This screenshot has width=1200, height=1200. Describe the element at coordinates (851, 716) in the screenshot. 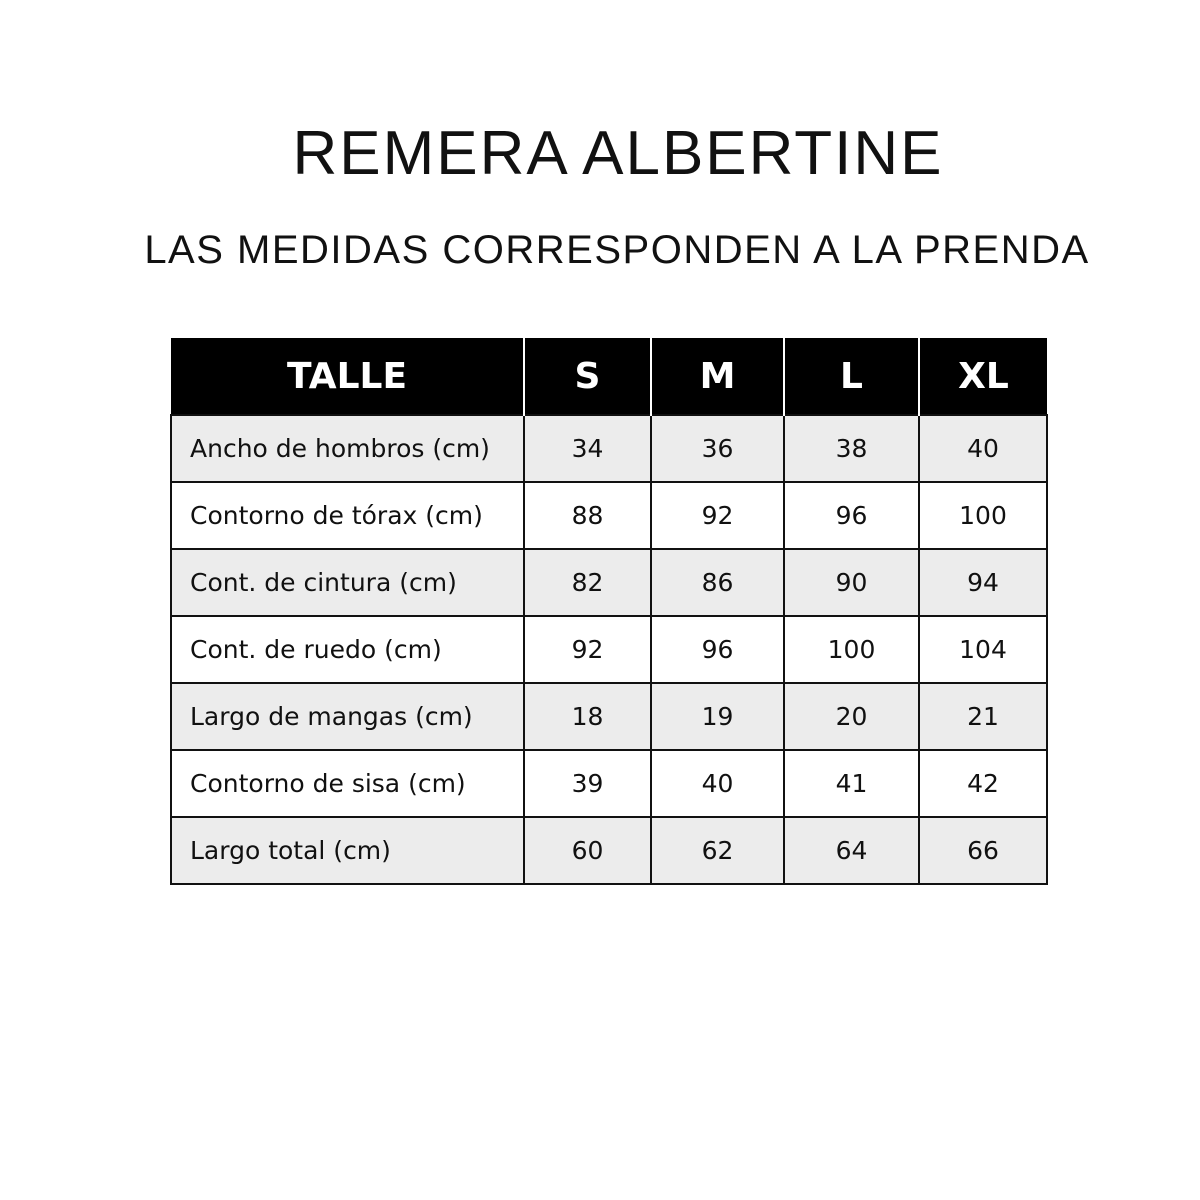

I see `measurement-cell: 20` at that location.